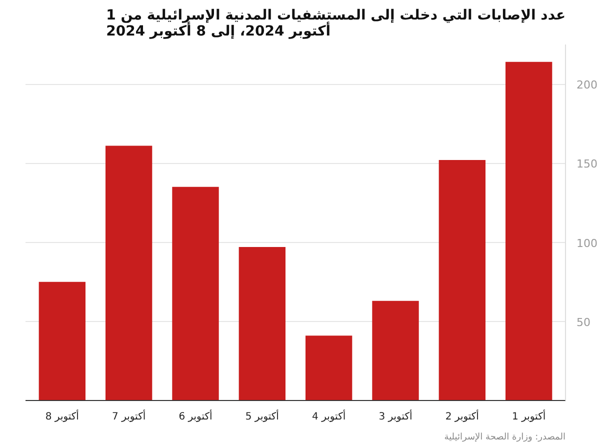 The height and width of the screenshot is (447, 600). I want to click on text: المصدر: وزارة الصحة الإسرائيلية, so click(505, 437).